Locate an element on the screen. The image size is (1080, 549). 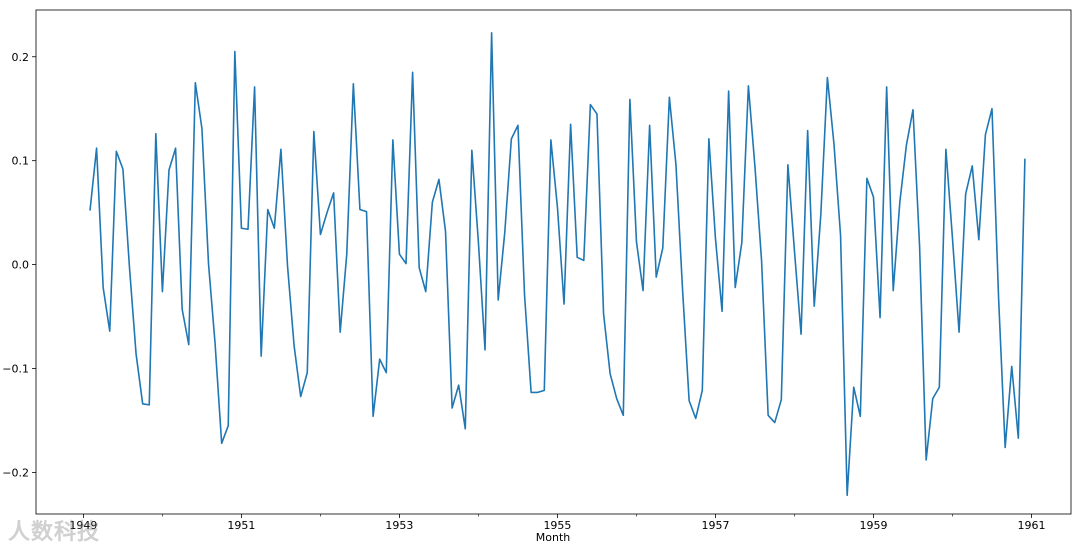
y-tick-label: 0.0 is located at coordinates (21, 265).